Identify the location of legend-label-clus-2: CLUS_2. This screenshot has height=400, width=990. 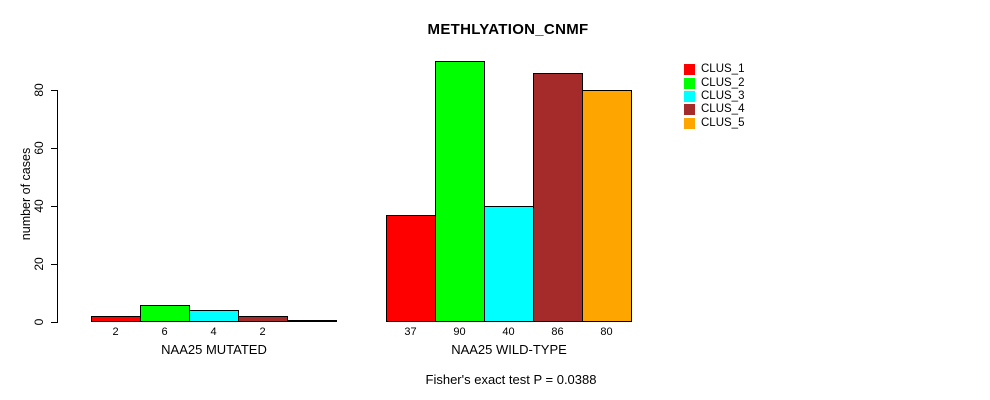
(723, 82).